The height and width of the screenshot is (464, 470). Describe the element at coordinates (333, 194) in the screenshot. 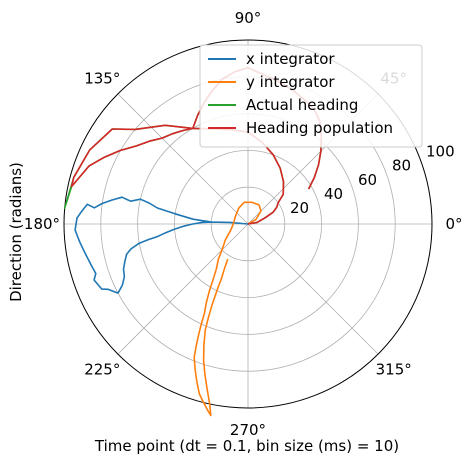

I see `radial-tick-label: 40` at that location.